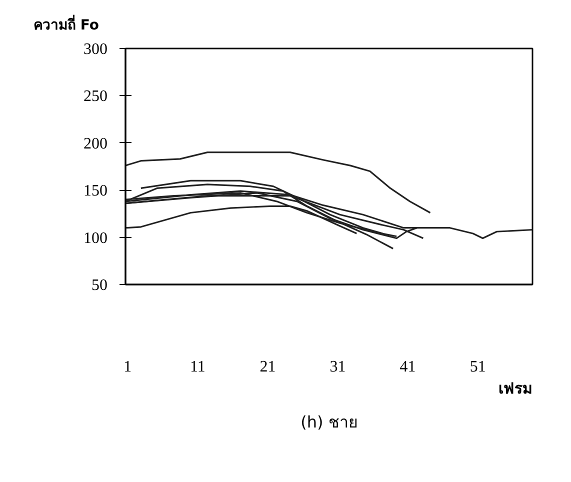  I want to click on text: (h) ชาย, so click(329, 422).